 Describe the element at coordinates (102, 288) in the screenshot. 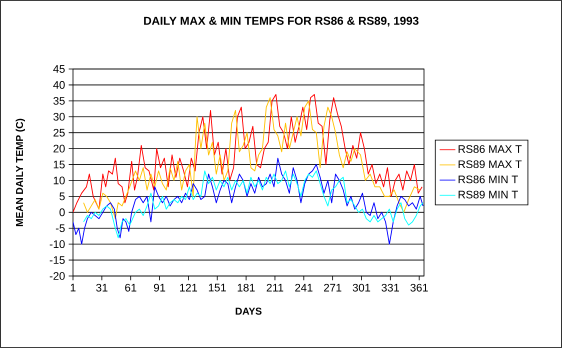

I see `x-tick-label: 31` at that location.